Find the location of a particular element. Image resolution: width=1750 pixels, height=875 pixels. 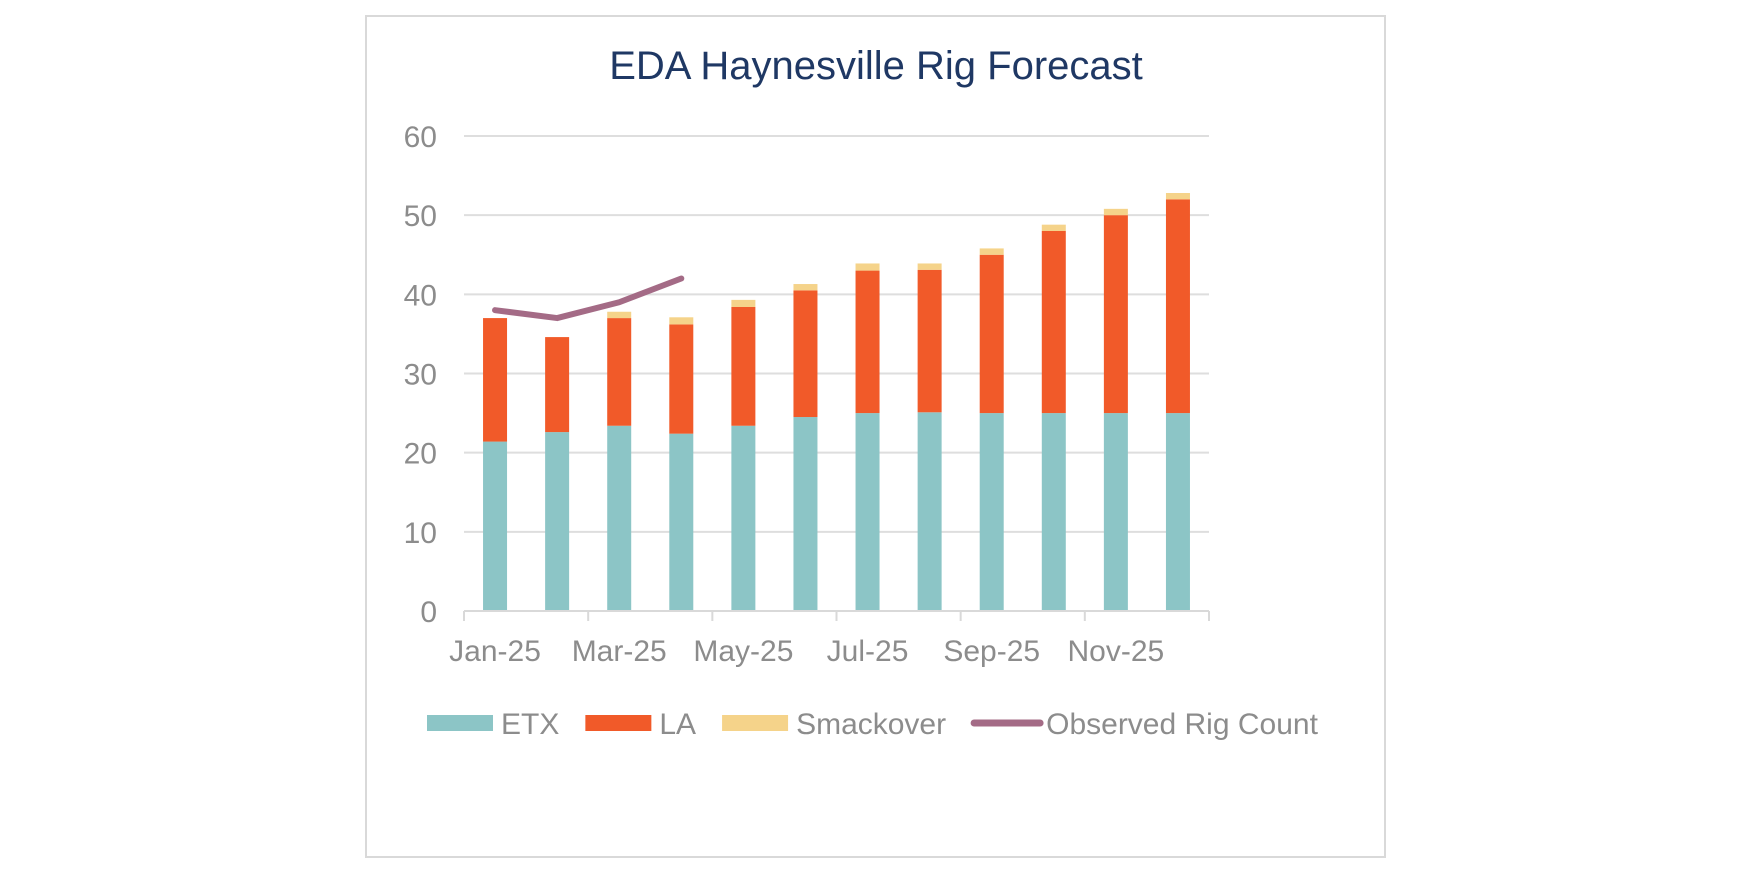

y-tick-label-0: 0 is located at coordinates (428, 612).